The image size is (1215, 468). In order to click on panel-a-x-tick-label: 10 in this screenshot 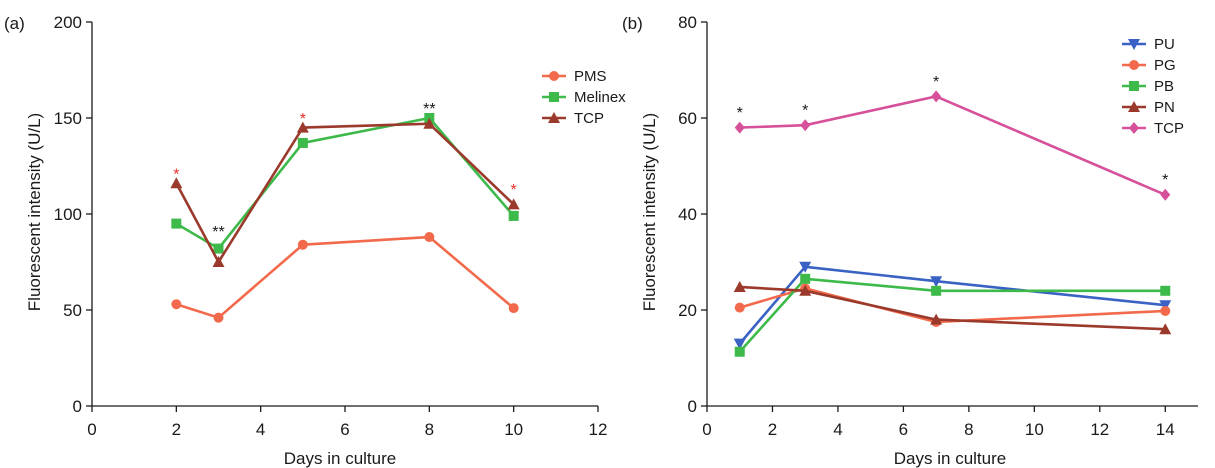, I will do `click(513, 429)`.